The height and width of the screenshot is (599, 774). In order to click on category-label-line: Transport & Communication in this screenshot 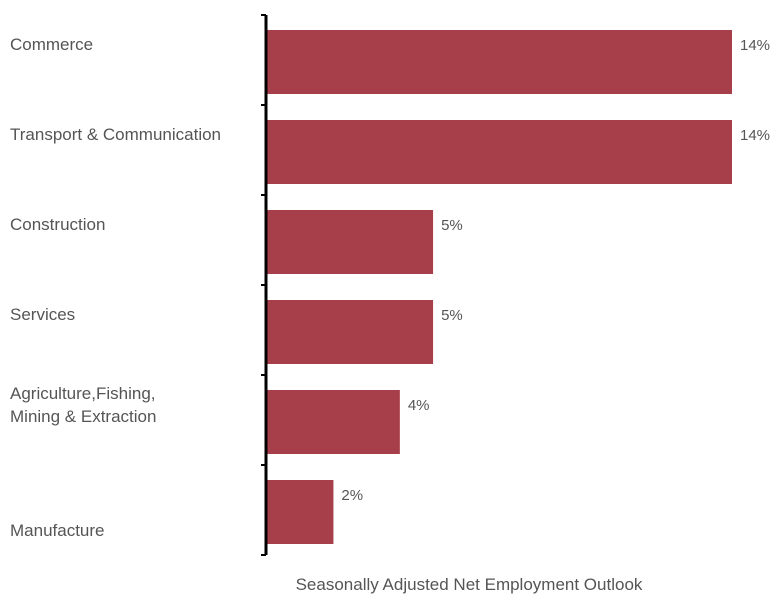, I will do `click(115, 134)`.